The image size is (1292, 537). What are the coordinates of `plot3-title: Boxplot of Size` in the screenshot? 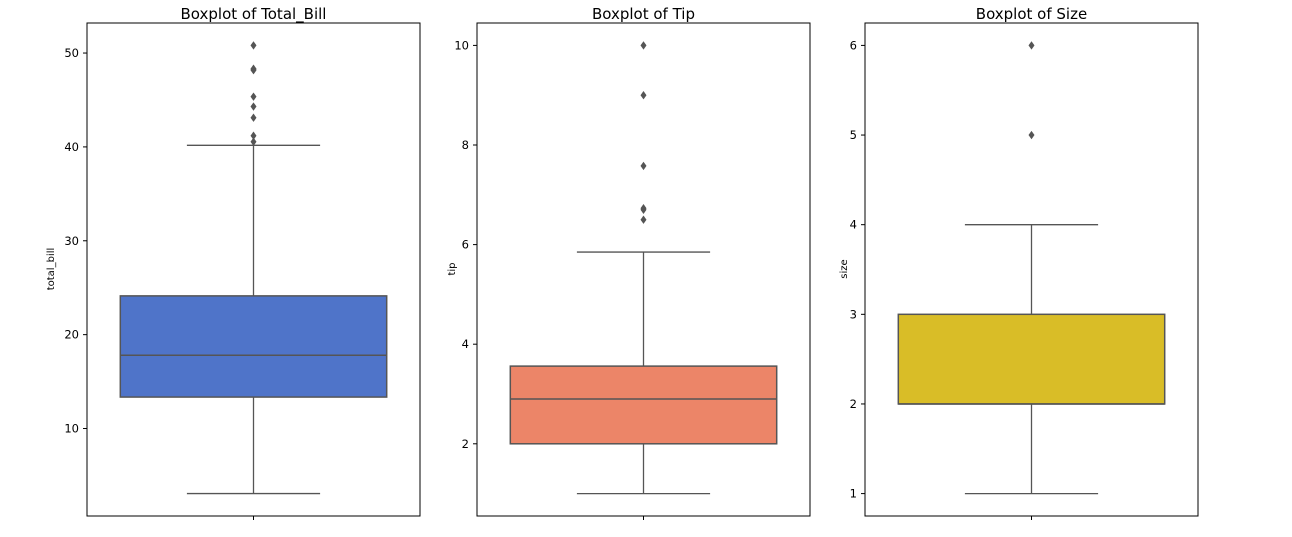 It's located at (1031, 14).